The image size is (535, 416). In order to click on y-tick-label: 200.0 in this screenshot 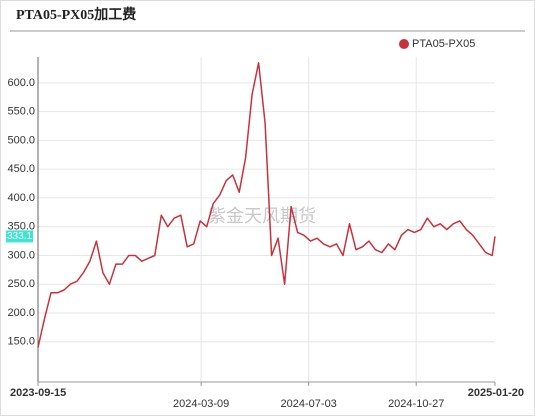, I will do `click(21, 313)`.